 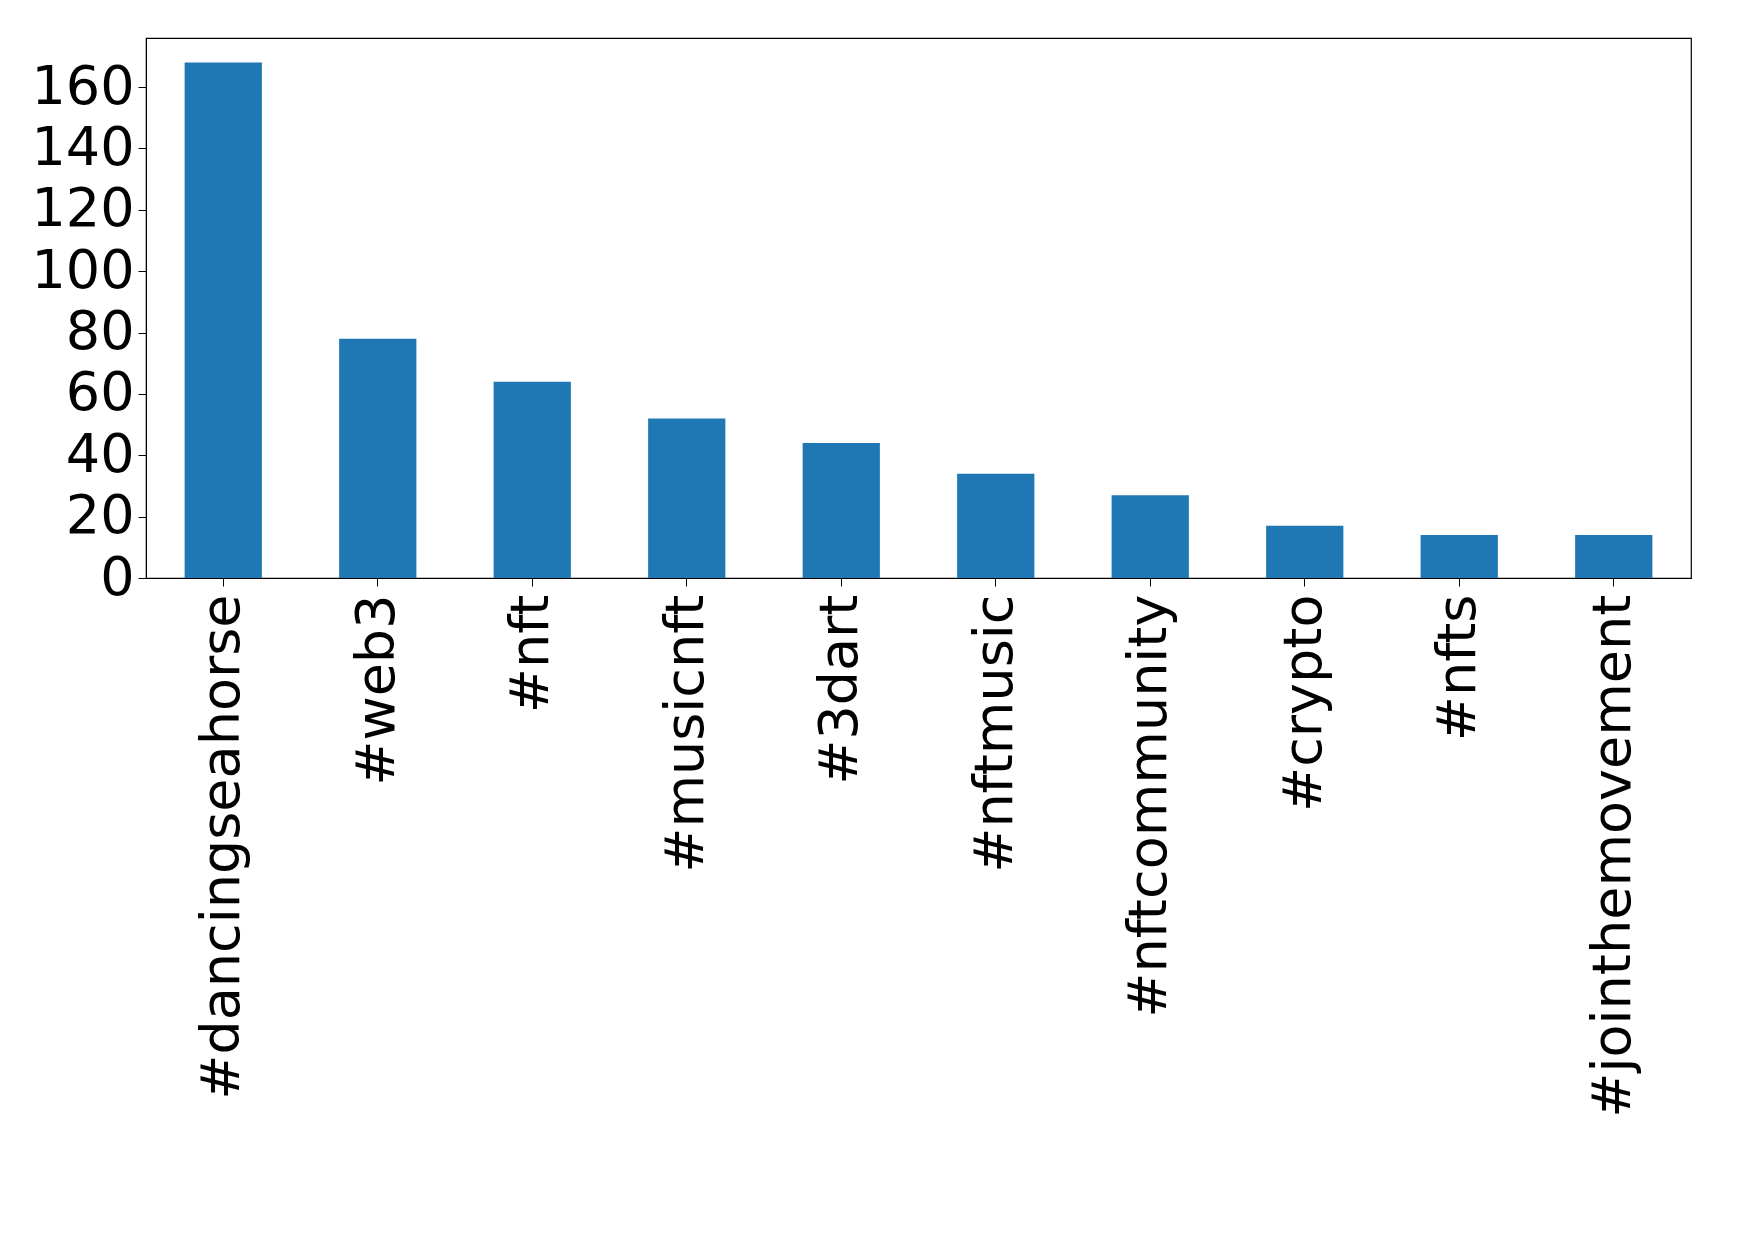 I want to click on x-tick-label: #nftcommunity, so click(x=1148, y=806).